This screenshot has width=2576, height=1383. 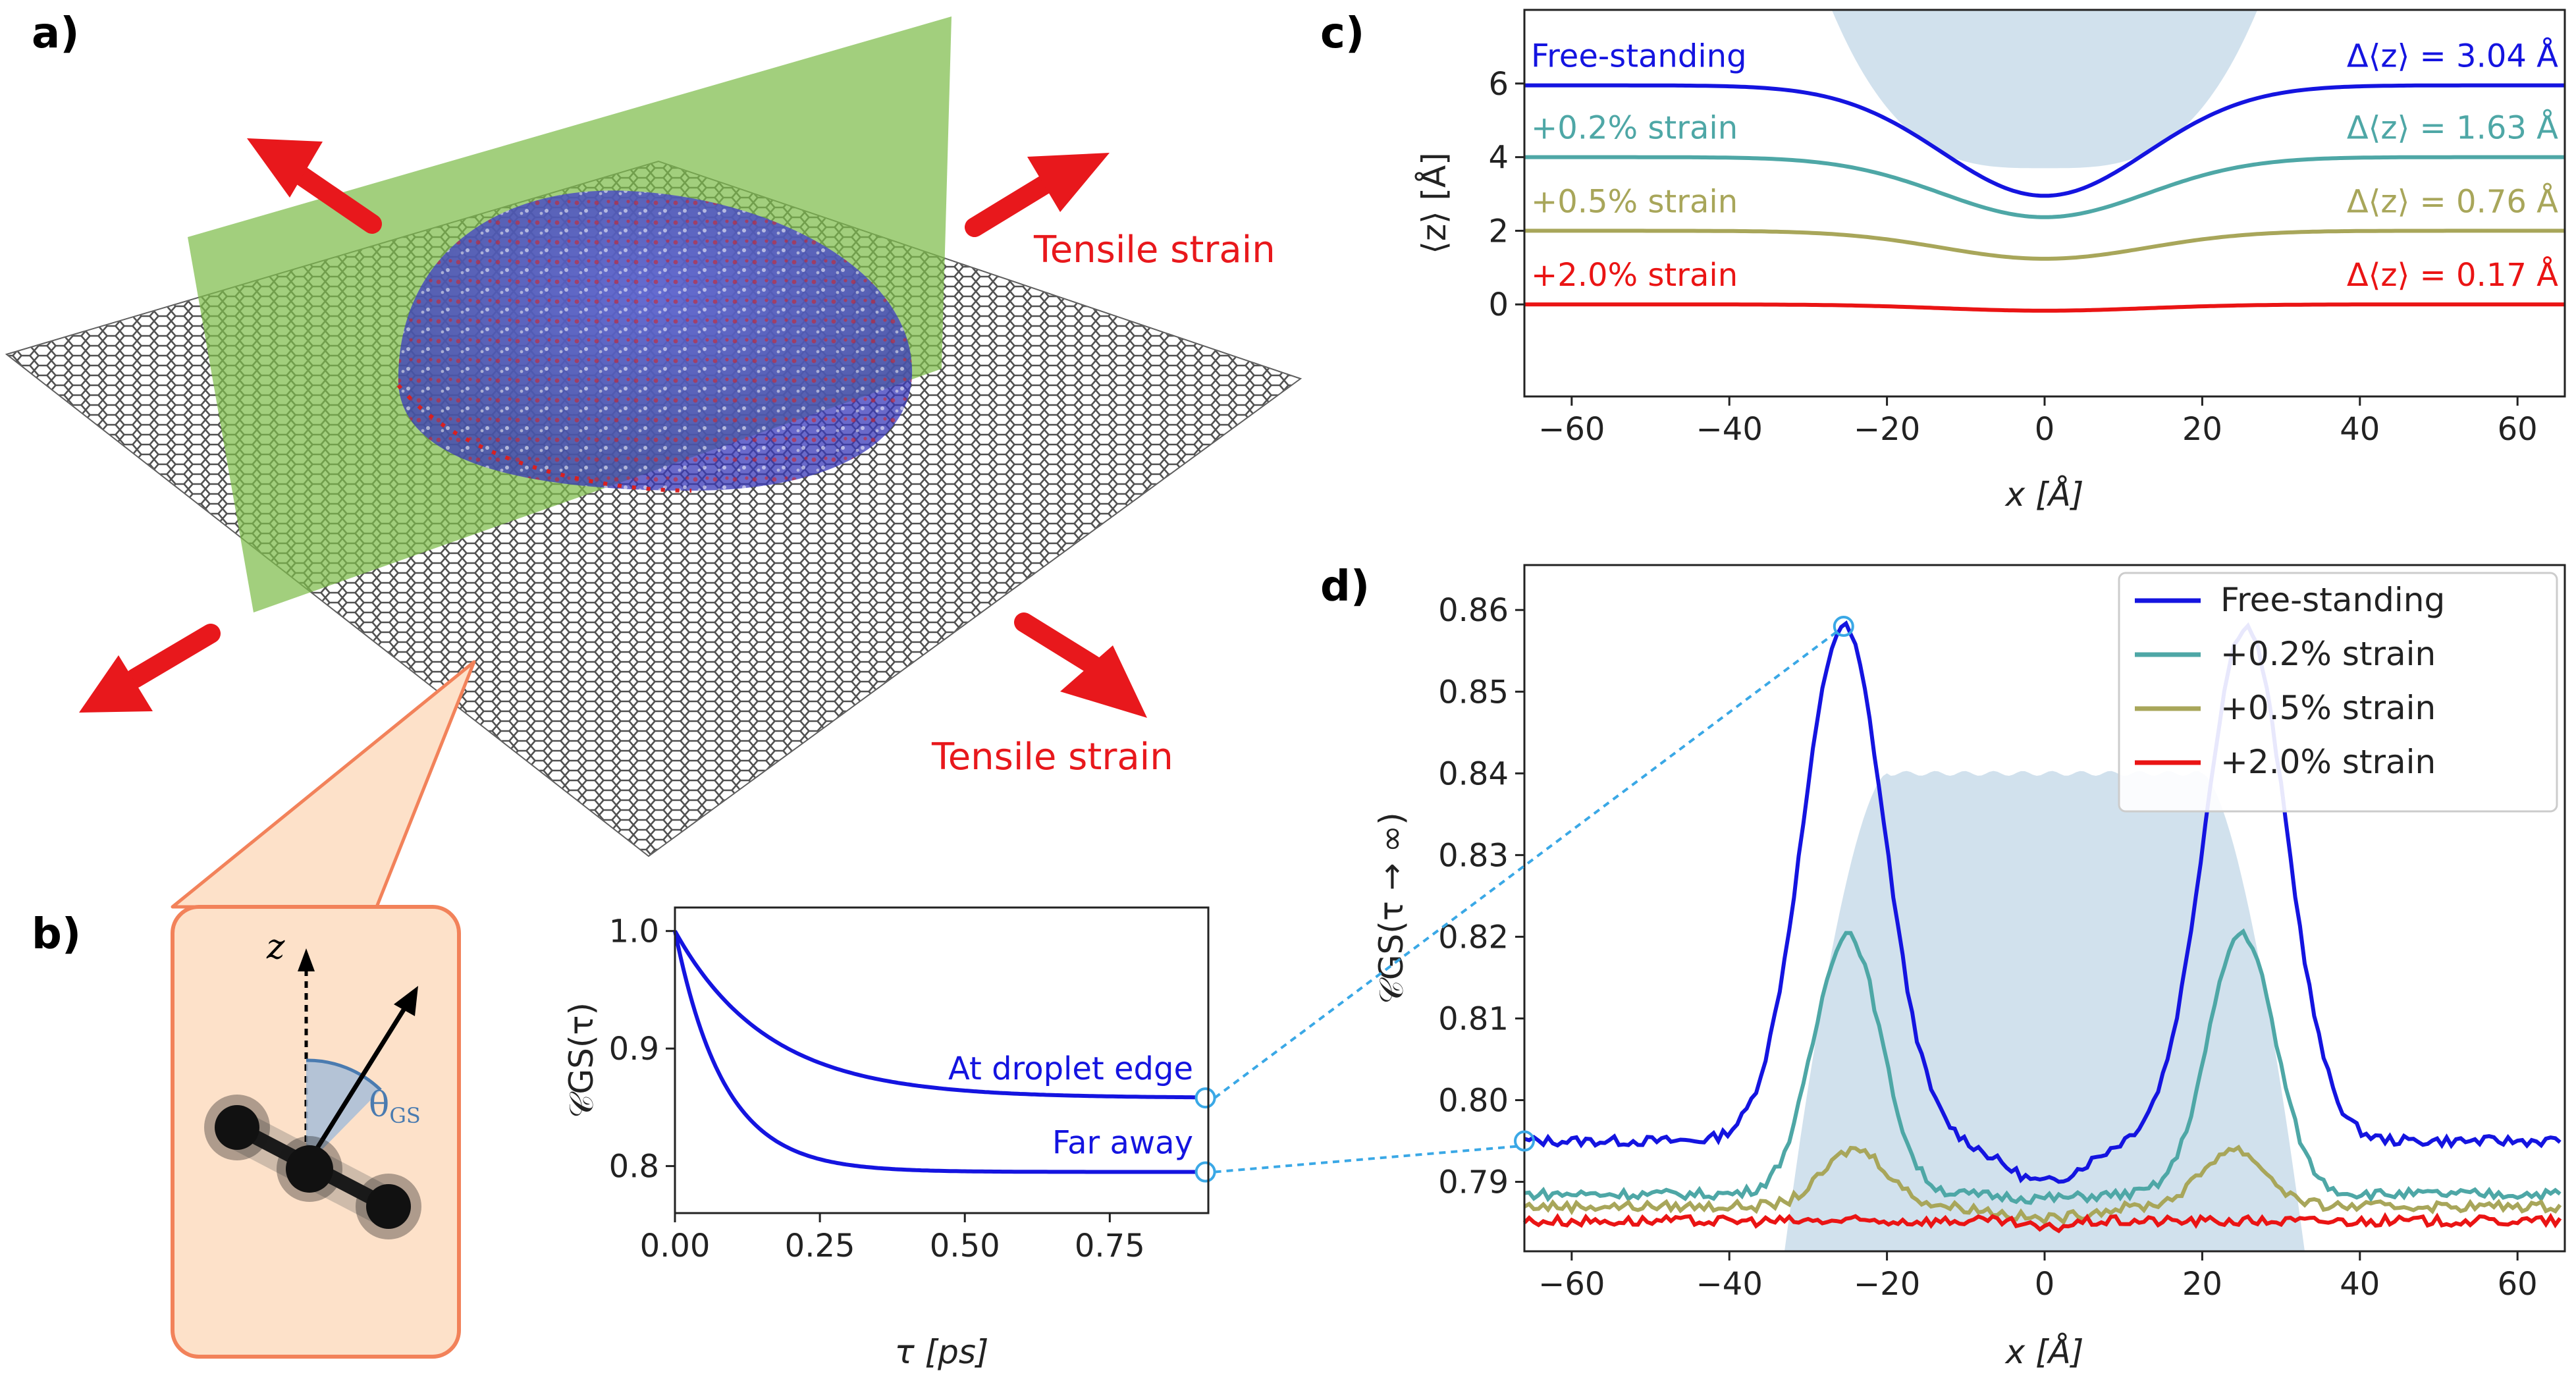 What do you see at coordinates (1844, 626) in the screenshot?
I see `peak-marker` at bounding box center [1844, 626].